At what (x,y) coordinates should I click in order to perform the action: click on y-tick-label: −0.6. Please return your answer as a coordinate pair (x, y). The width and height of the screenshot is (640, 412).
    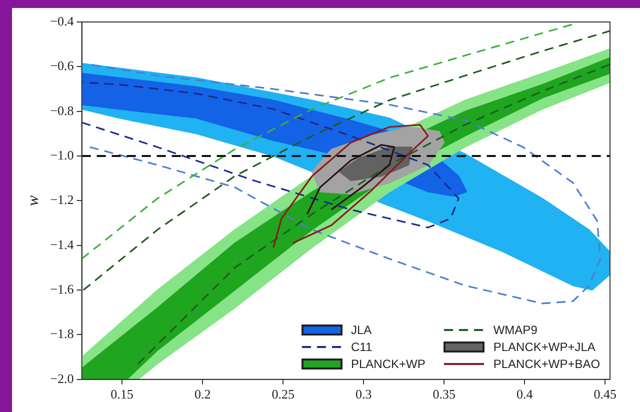
    Looking at the image, I should click on (62, 66).